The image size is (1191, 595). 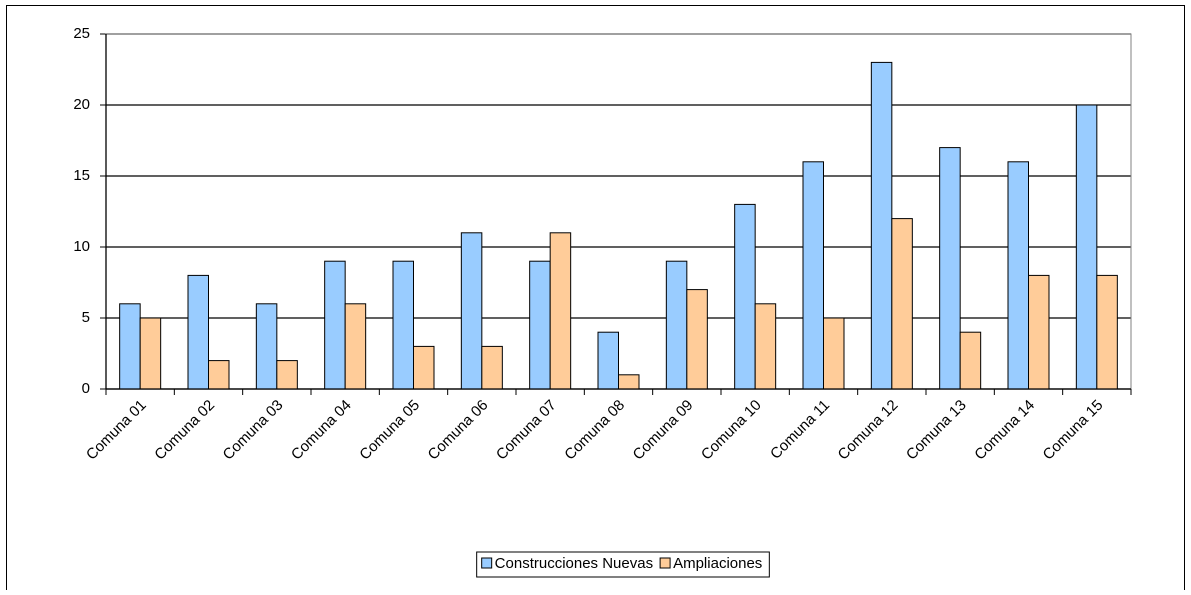 What do you see at coordinates (574, 563) in the screenshot?
I see `legend-label: Construcciones Nuevas` at bounding box center [574, 563].